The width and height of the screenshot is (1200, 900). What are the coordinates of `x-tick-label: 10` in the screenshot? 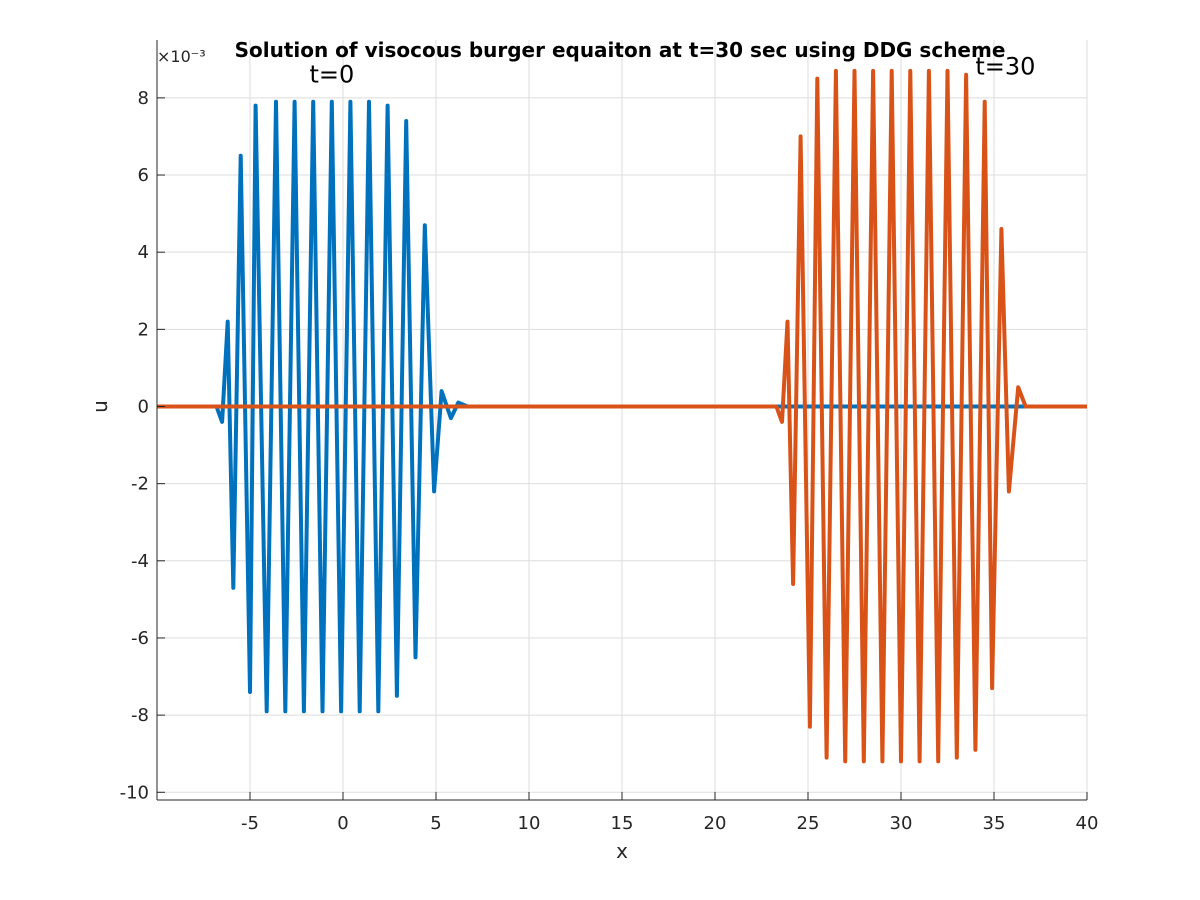 It's located at (529, 823).